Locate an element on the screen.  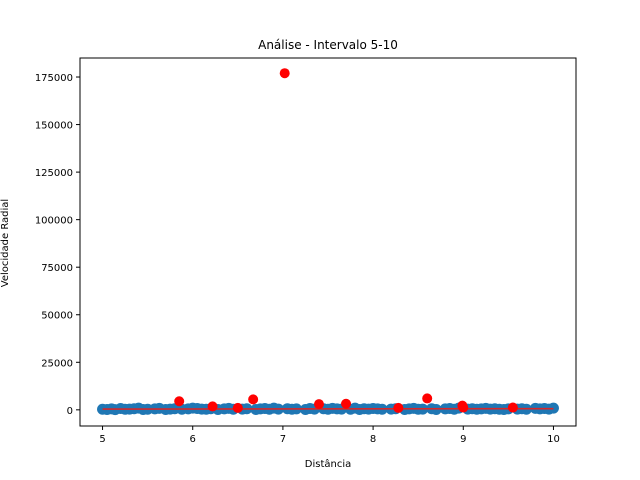
y-tick-label: 150000 is located at coordinates (54, 126).